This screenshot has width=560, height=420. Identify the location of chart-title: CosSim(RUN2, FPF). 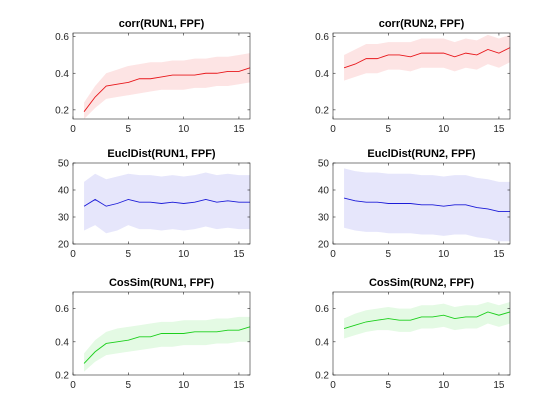
(421, 283).